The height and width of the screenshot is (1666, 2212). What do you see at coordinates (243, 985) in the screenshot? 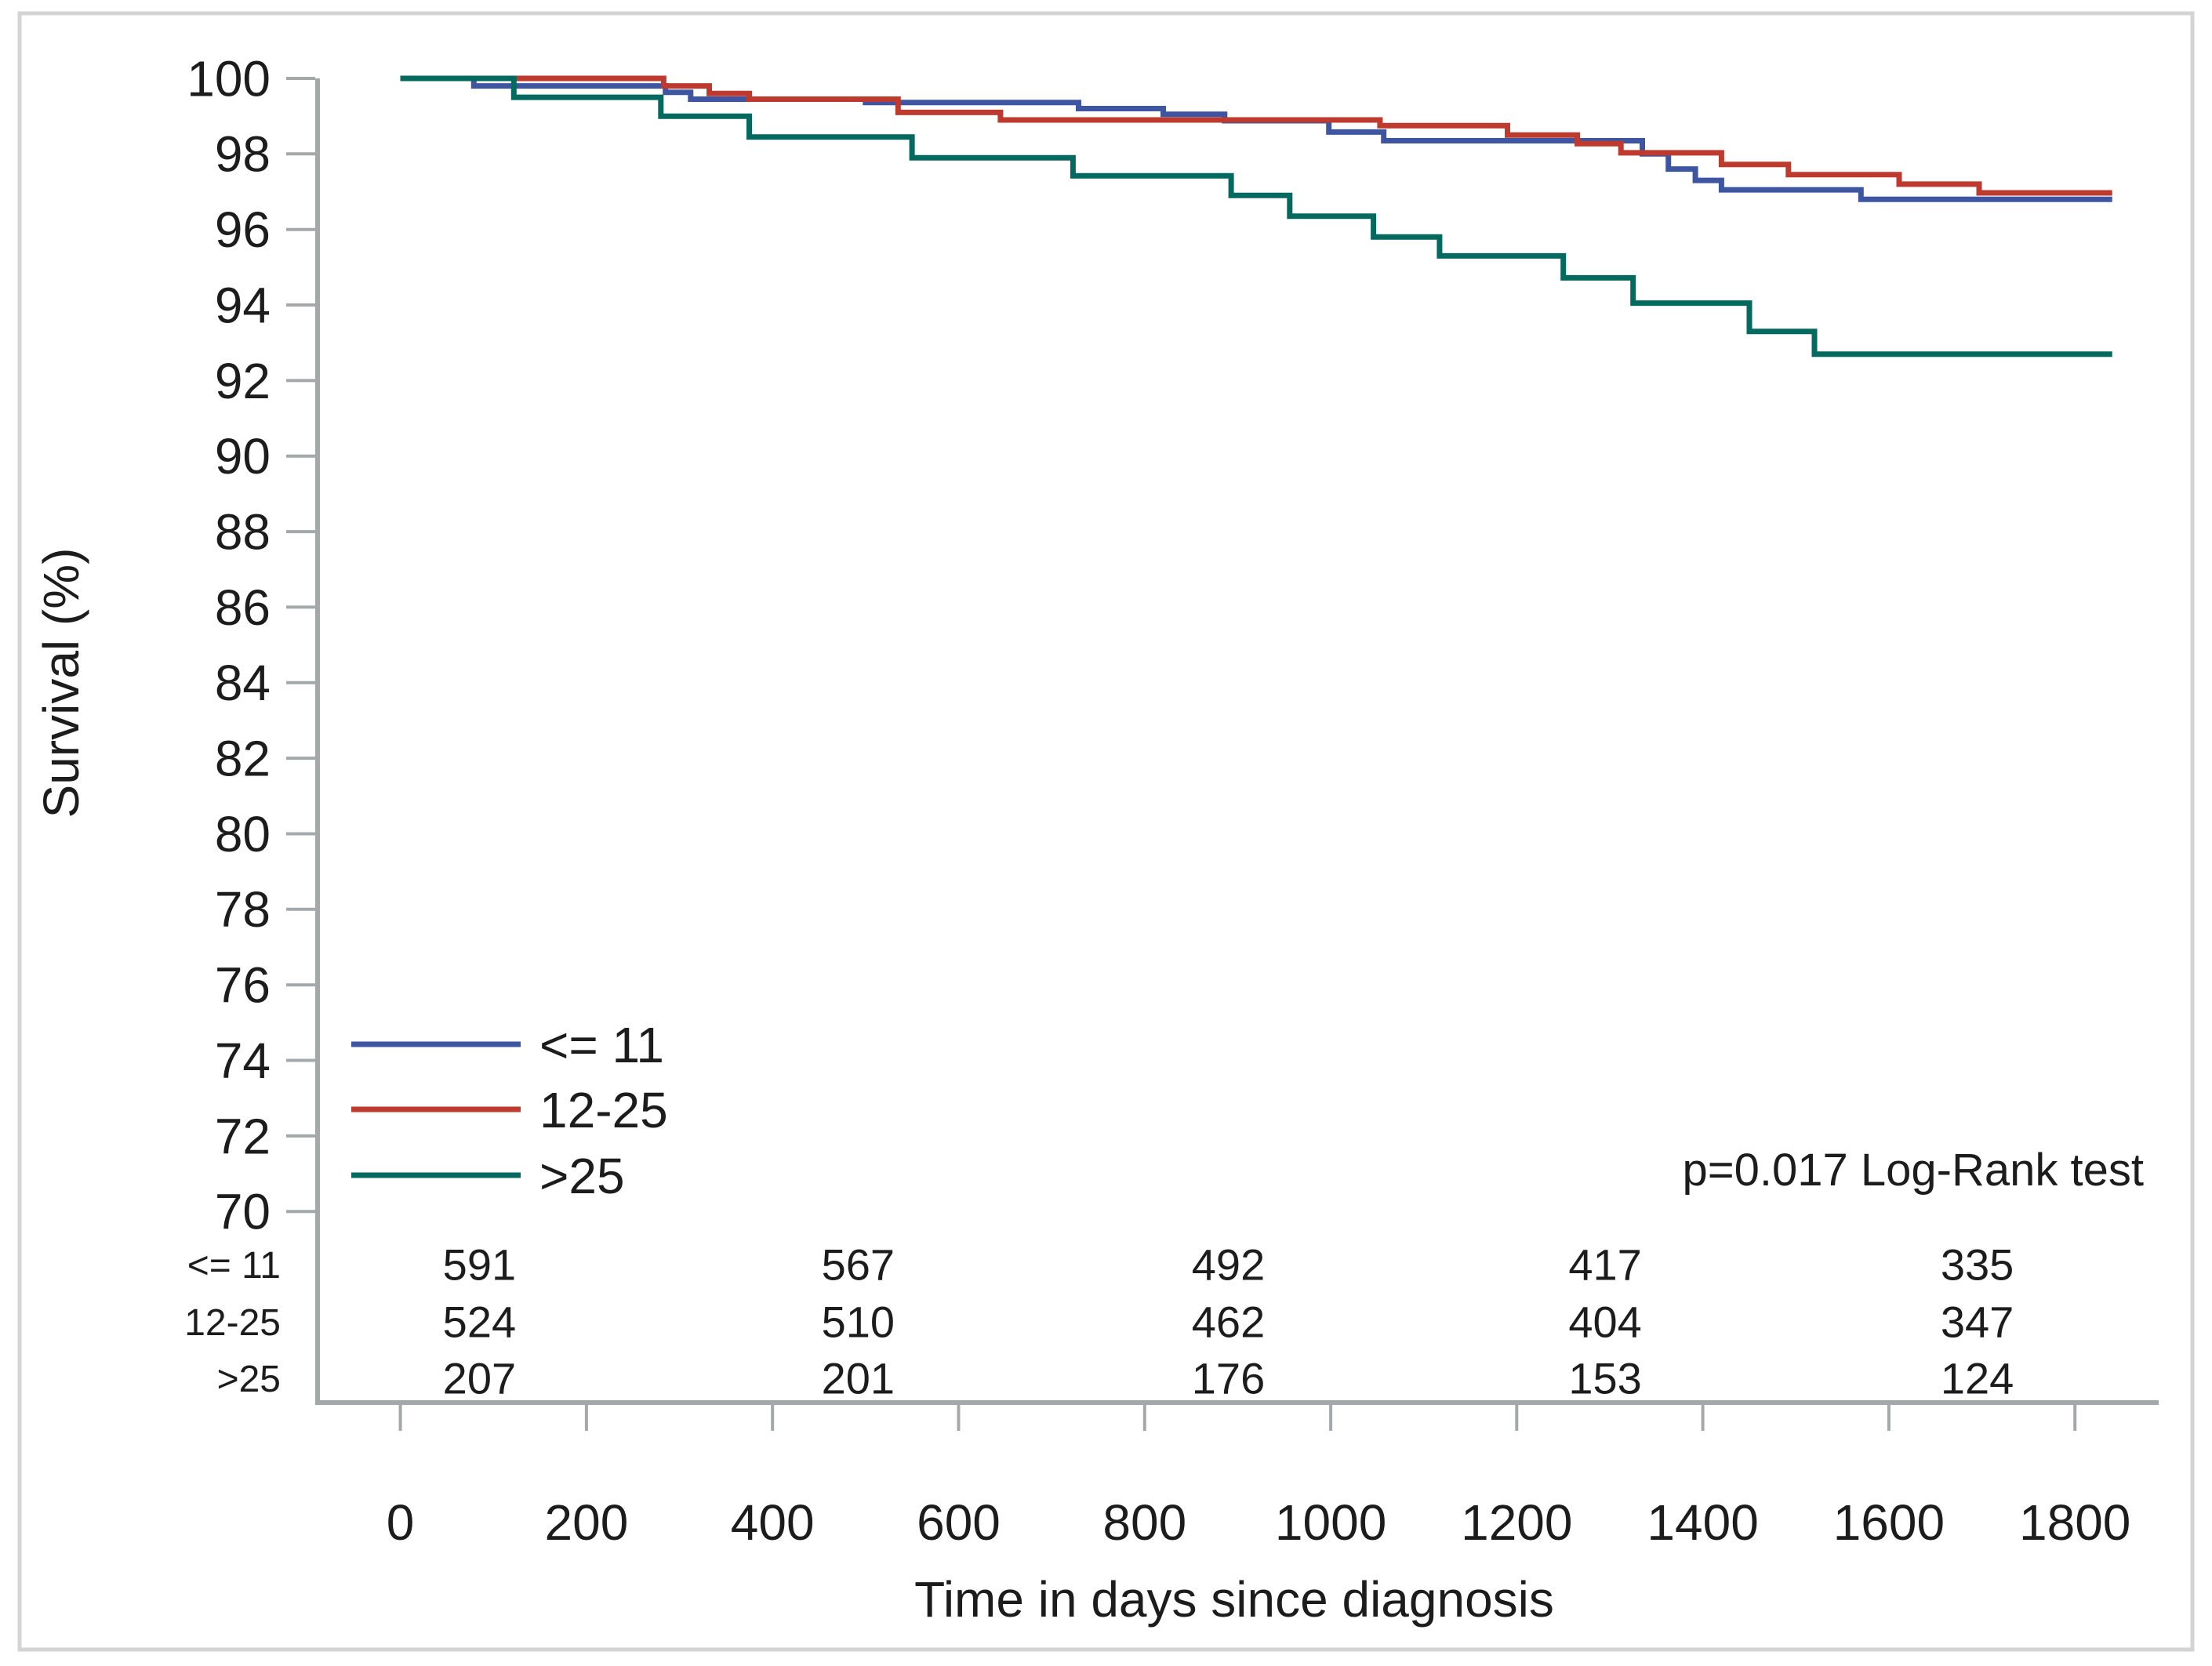
I see `y-tick-label: 76` at bounding box center [243, 985].